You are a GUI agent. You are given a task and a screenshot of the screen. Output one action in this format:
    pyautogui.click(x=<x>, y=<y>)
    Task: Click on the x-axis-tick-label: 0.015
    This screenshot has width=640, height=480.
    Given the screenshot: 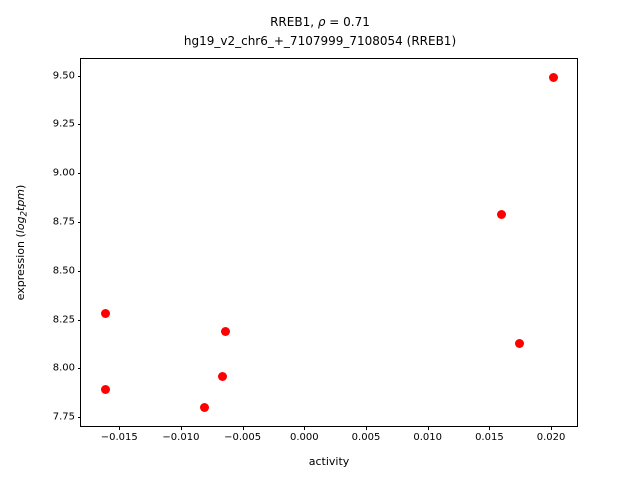 What is the action you would take?
    pyautogui.click(x=489, y=437)
    